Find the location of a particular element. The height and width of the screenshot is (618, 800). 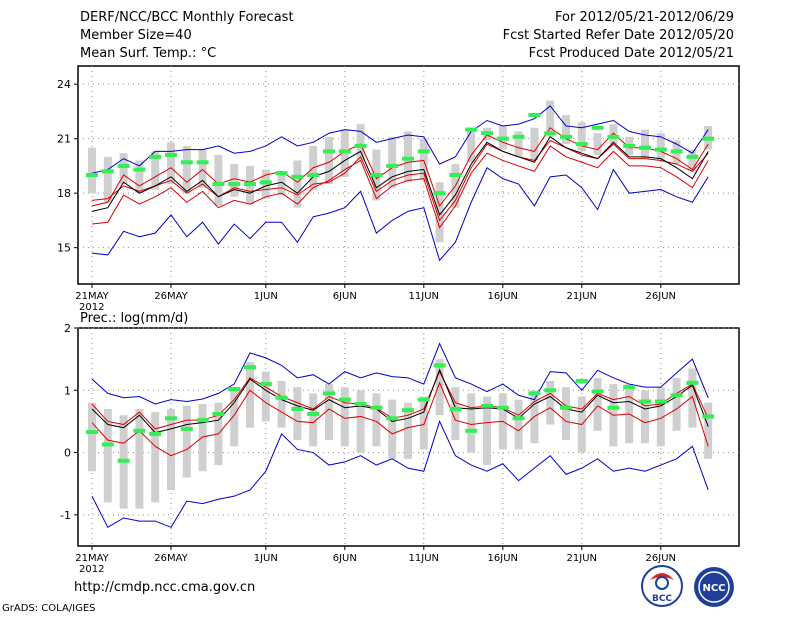

temp-xtick-label: 6JUN is located at coordinates (345, 296).